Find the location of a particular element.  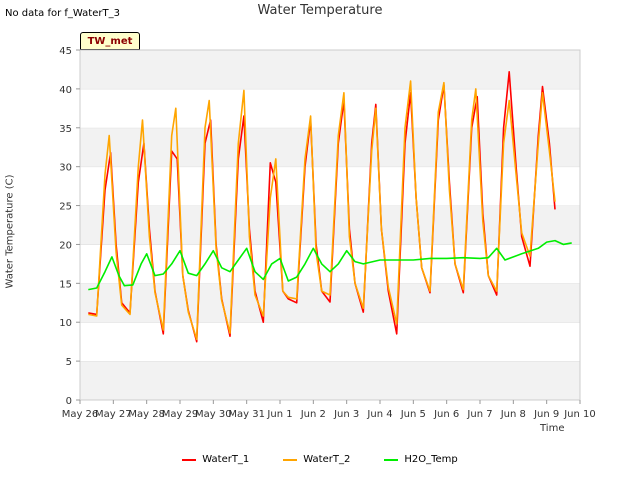

x-tick-label: Jun 9 is located at coordinates (546, 414).